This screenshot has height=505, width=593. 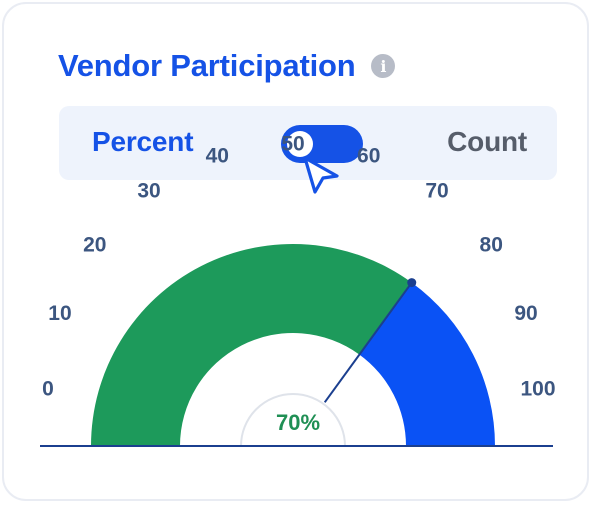 I want to click on card-title: Vendor Participation, so click(x=207, y=65).